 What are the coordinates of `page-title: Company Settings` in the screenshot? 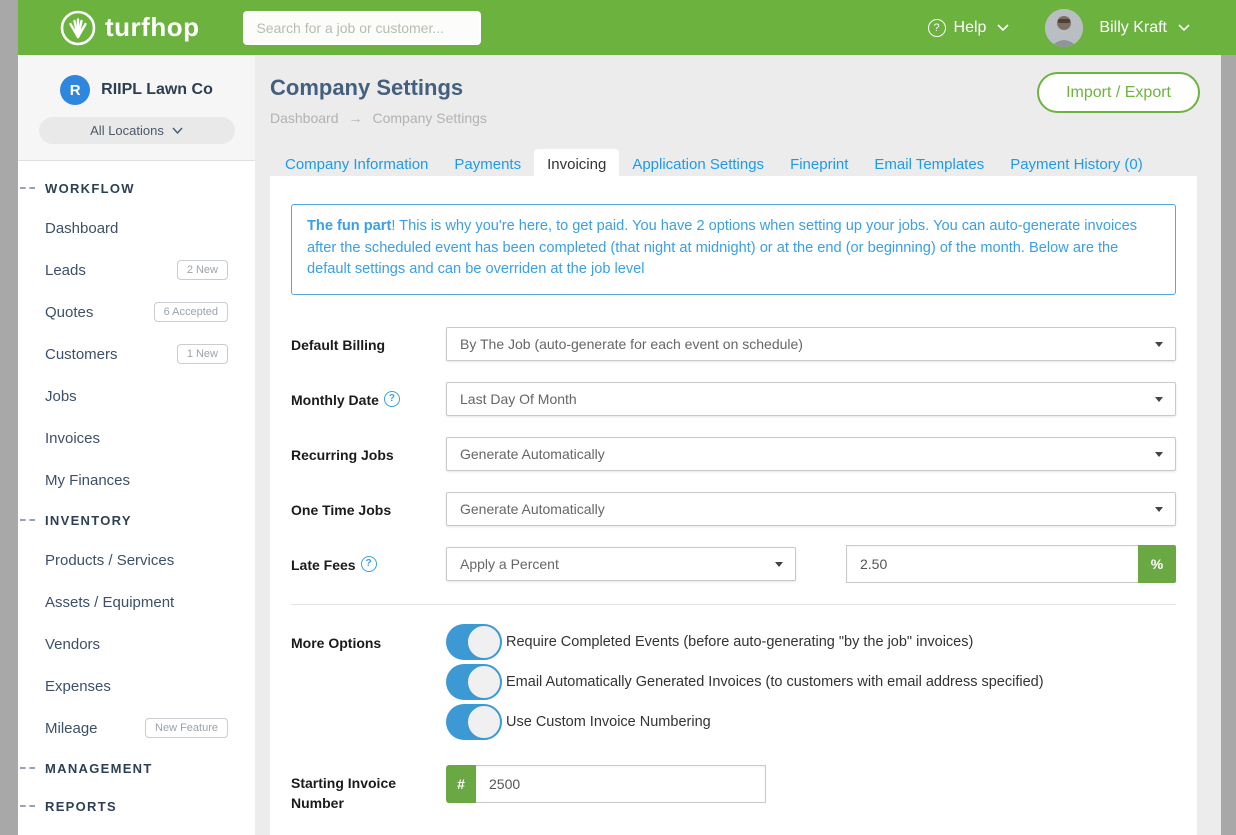 It's located at (367, 87).